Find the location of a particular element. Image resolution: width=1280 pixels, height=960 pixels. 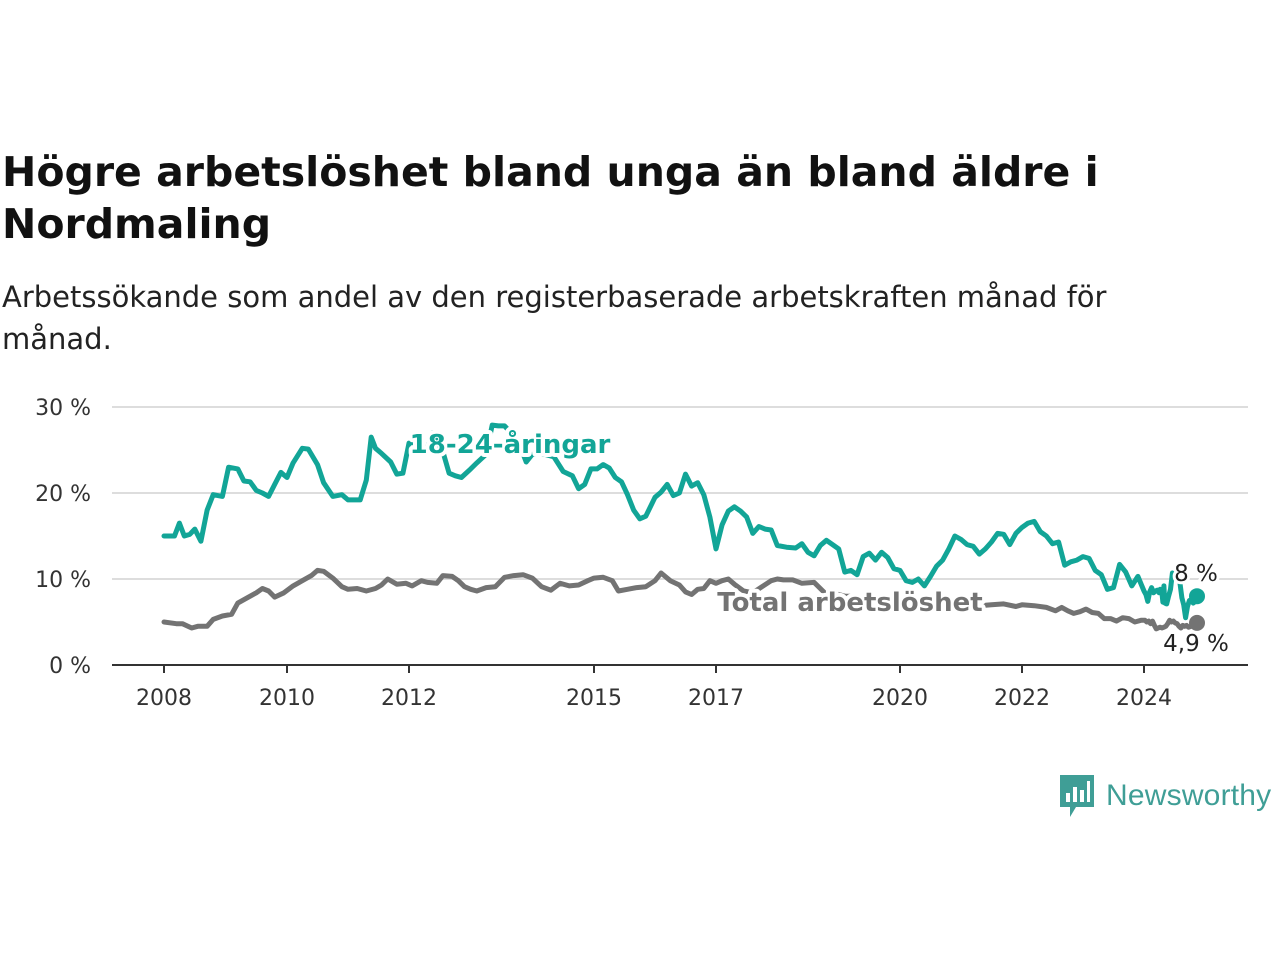

x-tick-label: 2020 is located at coordinates (900, 698).